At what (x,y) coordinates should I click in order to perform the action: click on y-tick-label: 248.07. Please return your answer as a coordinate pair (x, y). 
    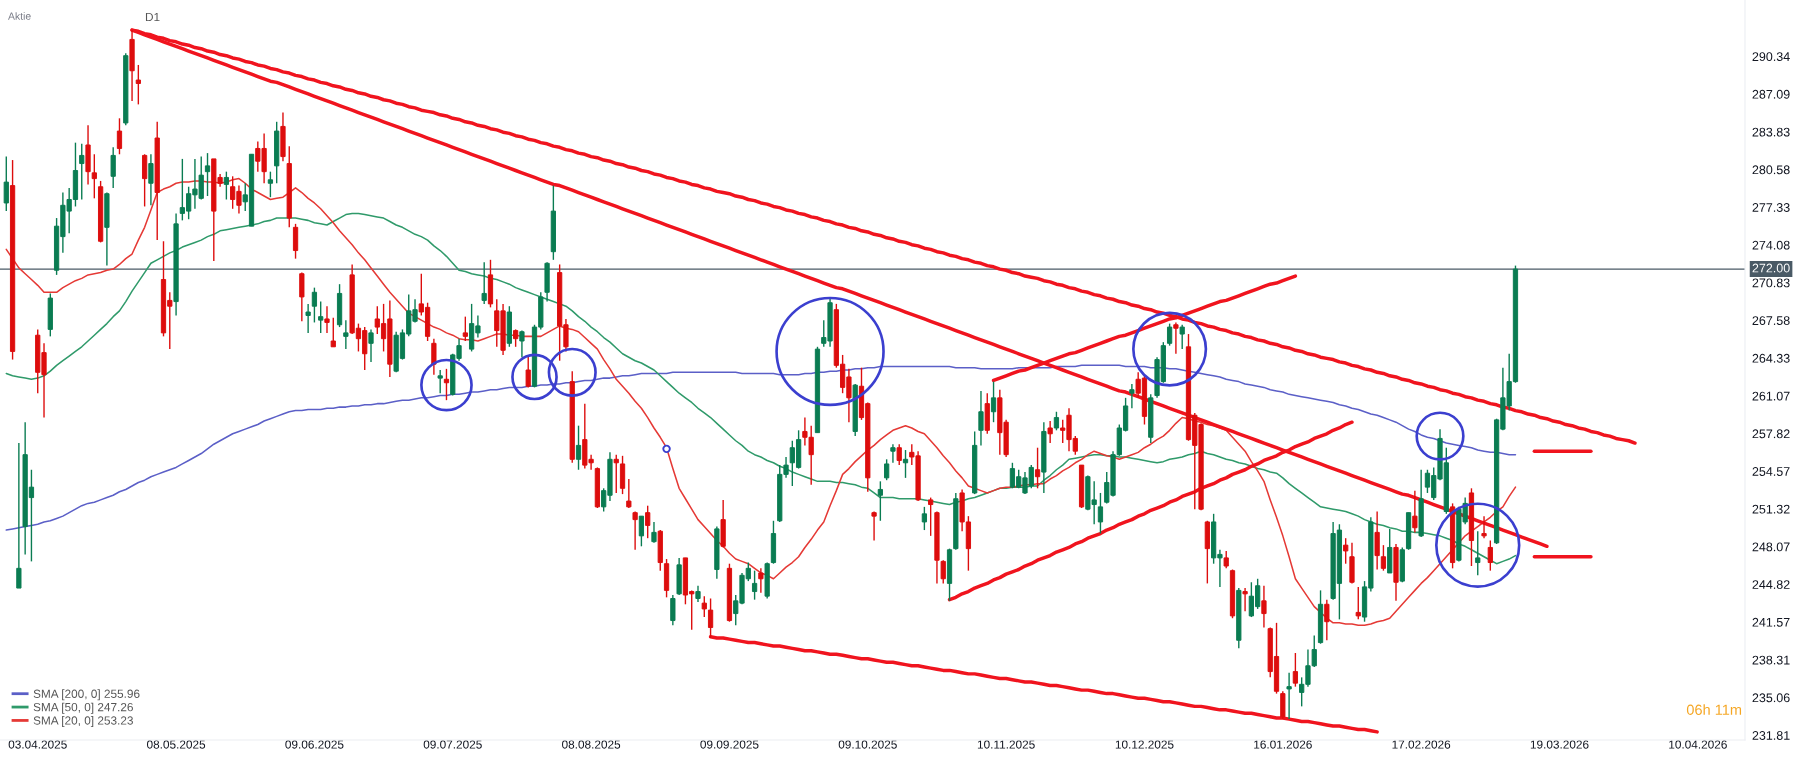
    Looking at the image, I should click on (1771, 547).